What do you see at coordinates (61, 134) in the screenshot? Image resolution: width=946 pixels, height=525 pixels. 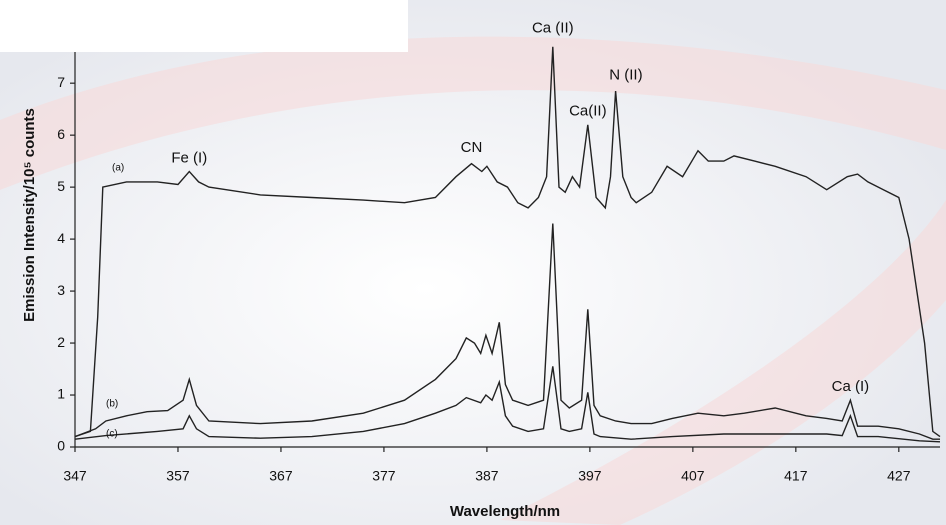 I see `y-tick-label: 6` at bounding box center [61, 134].